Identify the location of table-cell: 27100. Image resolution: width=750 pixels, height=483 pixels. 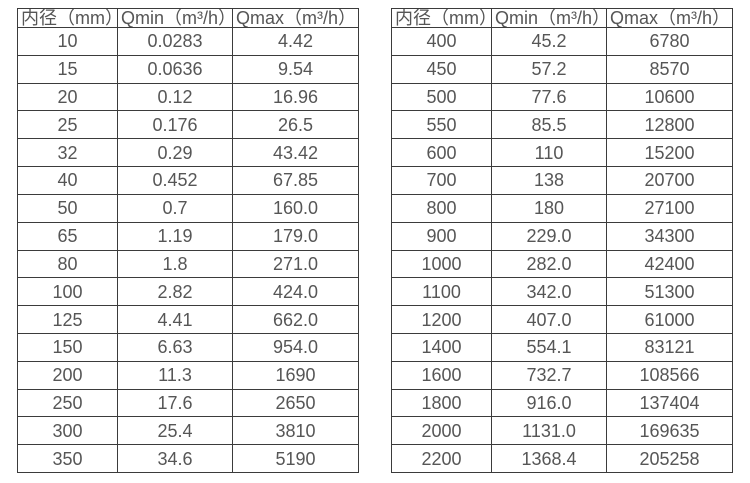
(669, 208).